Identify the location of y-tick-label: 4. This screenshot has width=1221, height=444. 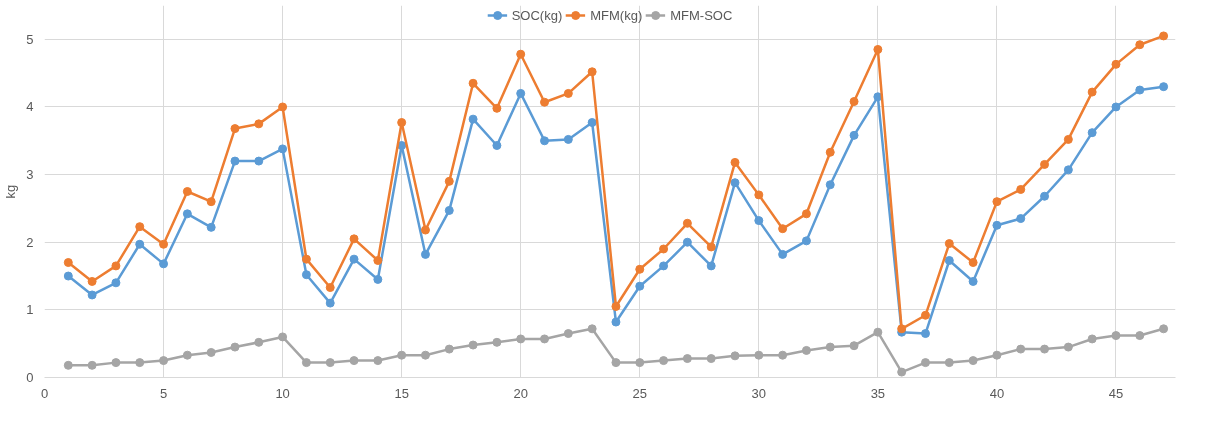
(30, 107).